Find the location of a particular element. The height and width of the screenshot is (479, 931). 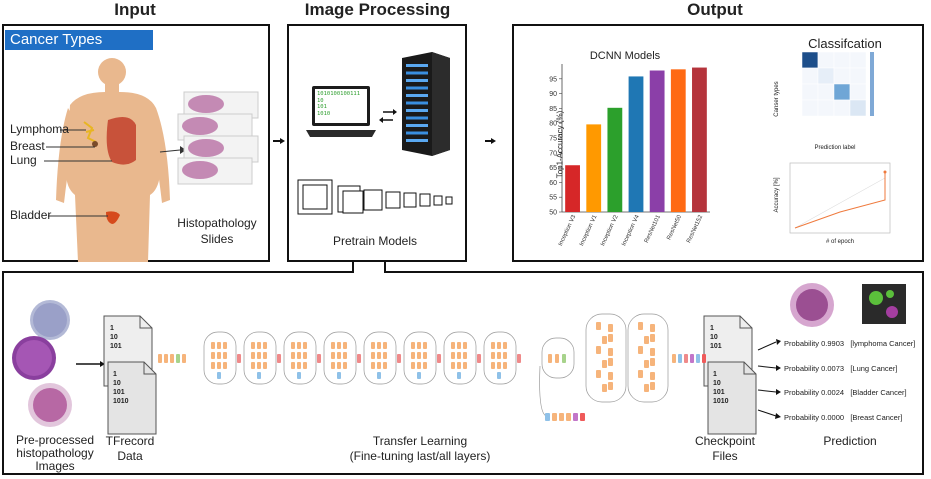

checkpoint-code-1: 1 10 101 is located at coordinates (716, 337).